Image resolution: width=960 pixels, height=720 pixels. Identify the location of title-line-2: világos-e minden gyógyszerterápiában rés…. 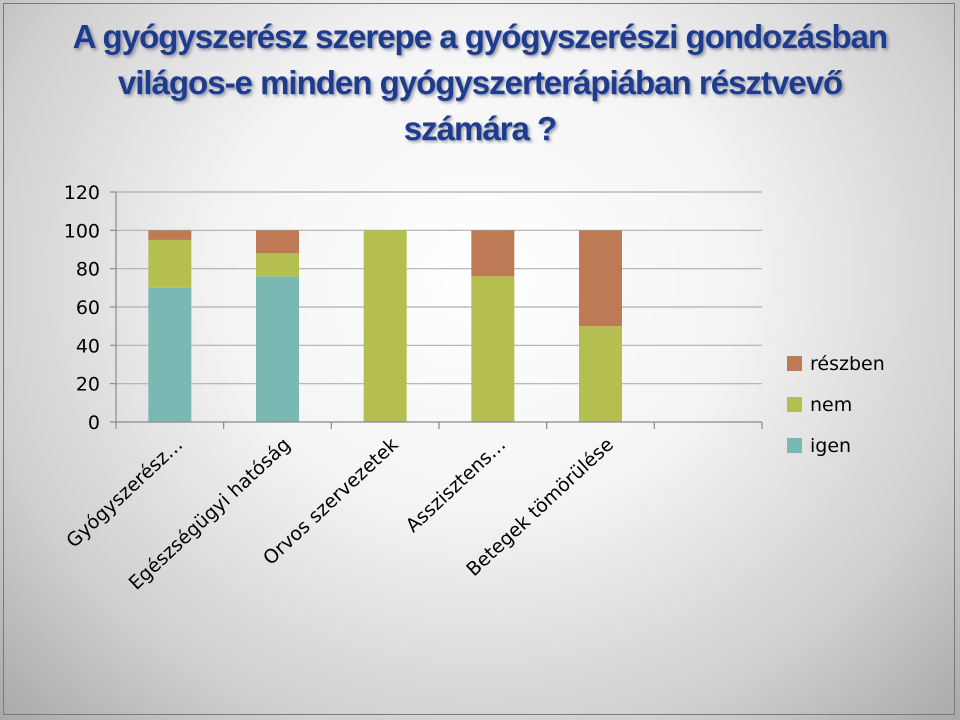
(480, 82).